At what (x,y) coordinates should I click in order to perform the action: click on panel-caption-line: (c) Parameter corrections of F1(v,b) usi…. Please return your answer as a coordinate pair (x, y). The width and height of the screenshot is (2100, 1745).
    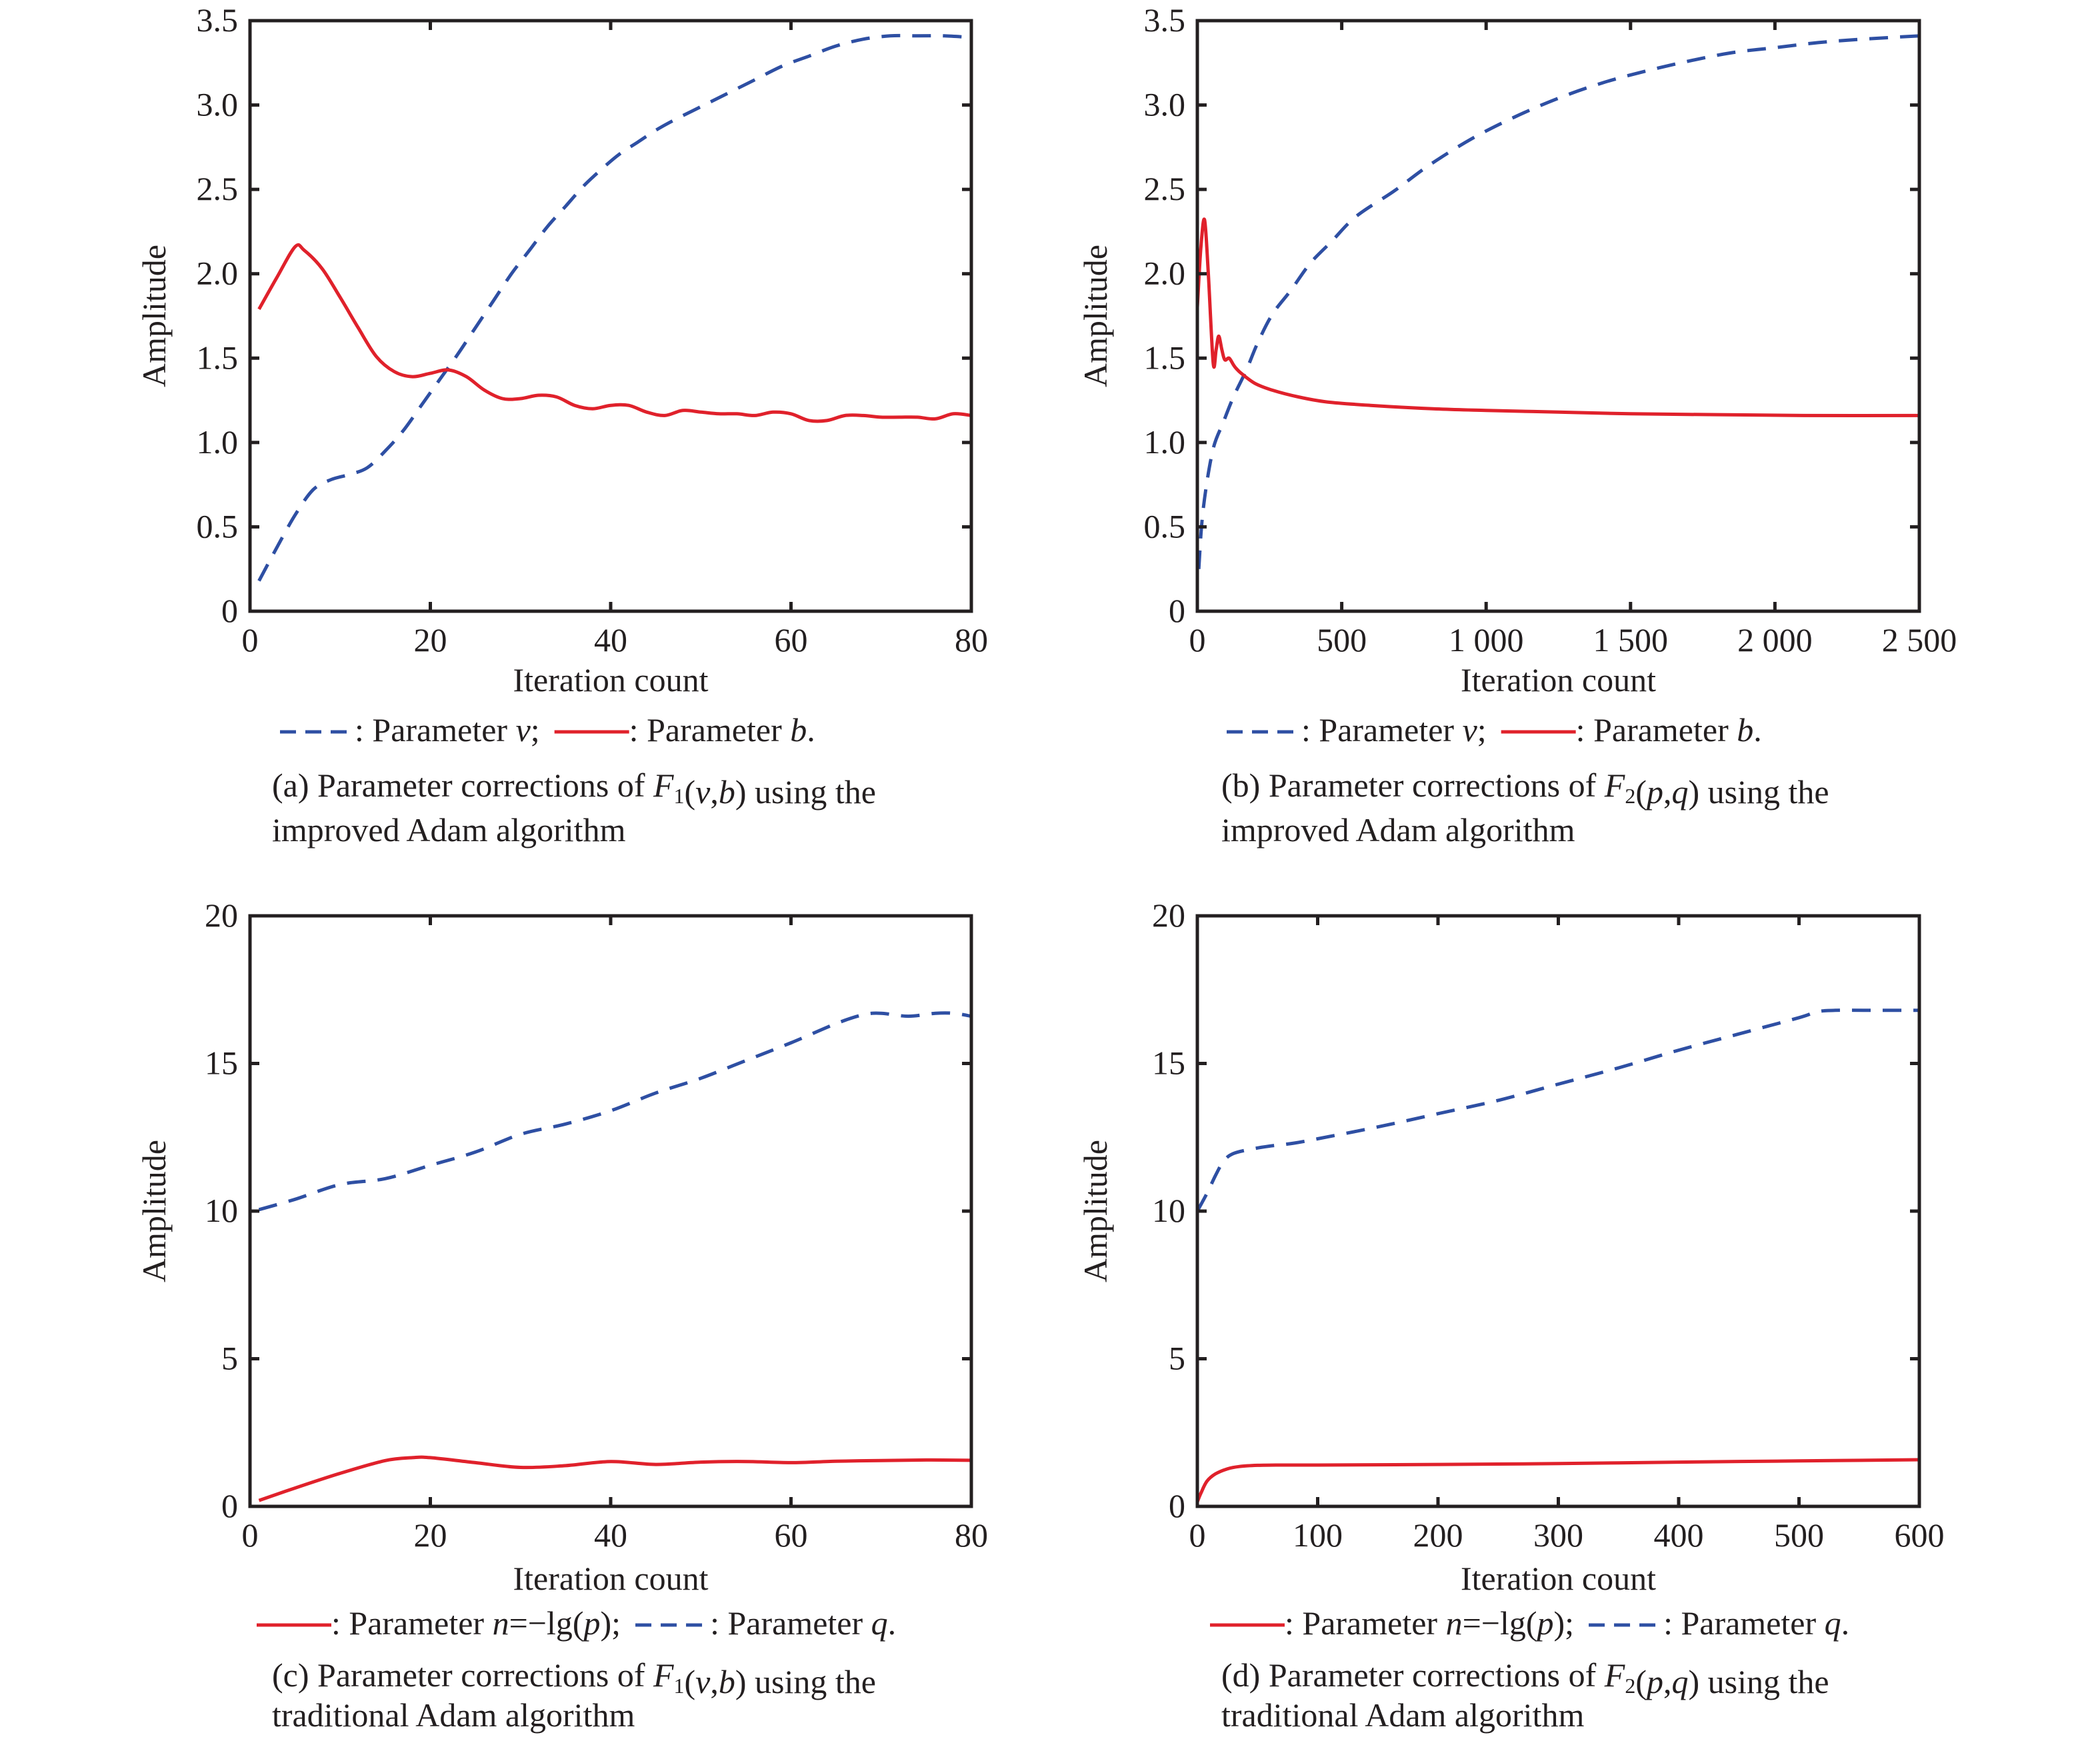
    Looking at the image, I should click on (574, 1678).